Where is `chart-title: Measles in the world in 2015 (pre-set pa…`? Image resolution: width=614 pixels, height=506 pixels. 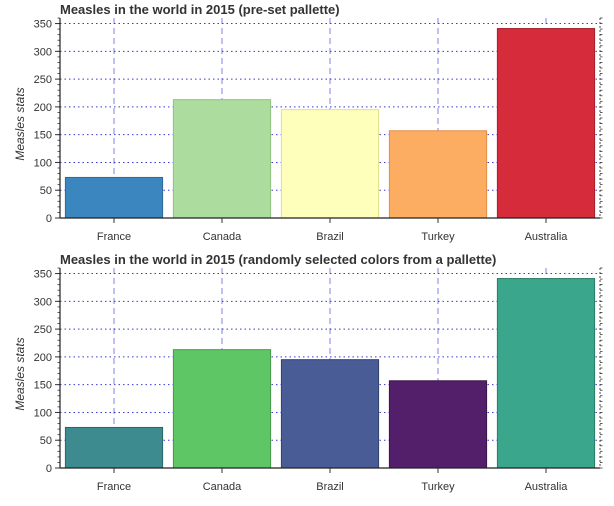
chart-title: Measles in the world in 2015 (pre-set pa… is located at coordinates (200, 9).